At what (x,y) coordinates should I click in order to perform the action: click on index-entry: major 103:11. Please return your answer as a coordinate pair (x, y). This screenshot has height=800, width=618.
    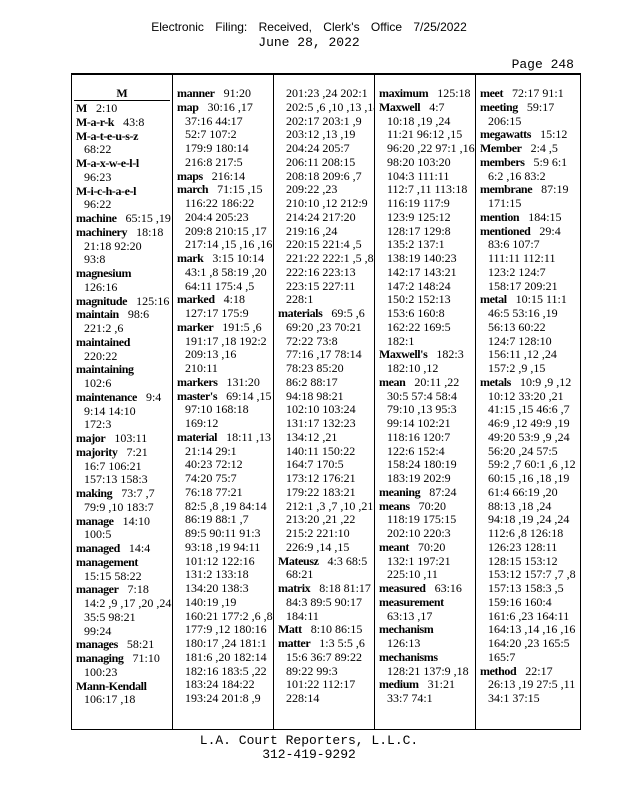
    Looking at the image, I should click on (122, 438).